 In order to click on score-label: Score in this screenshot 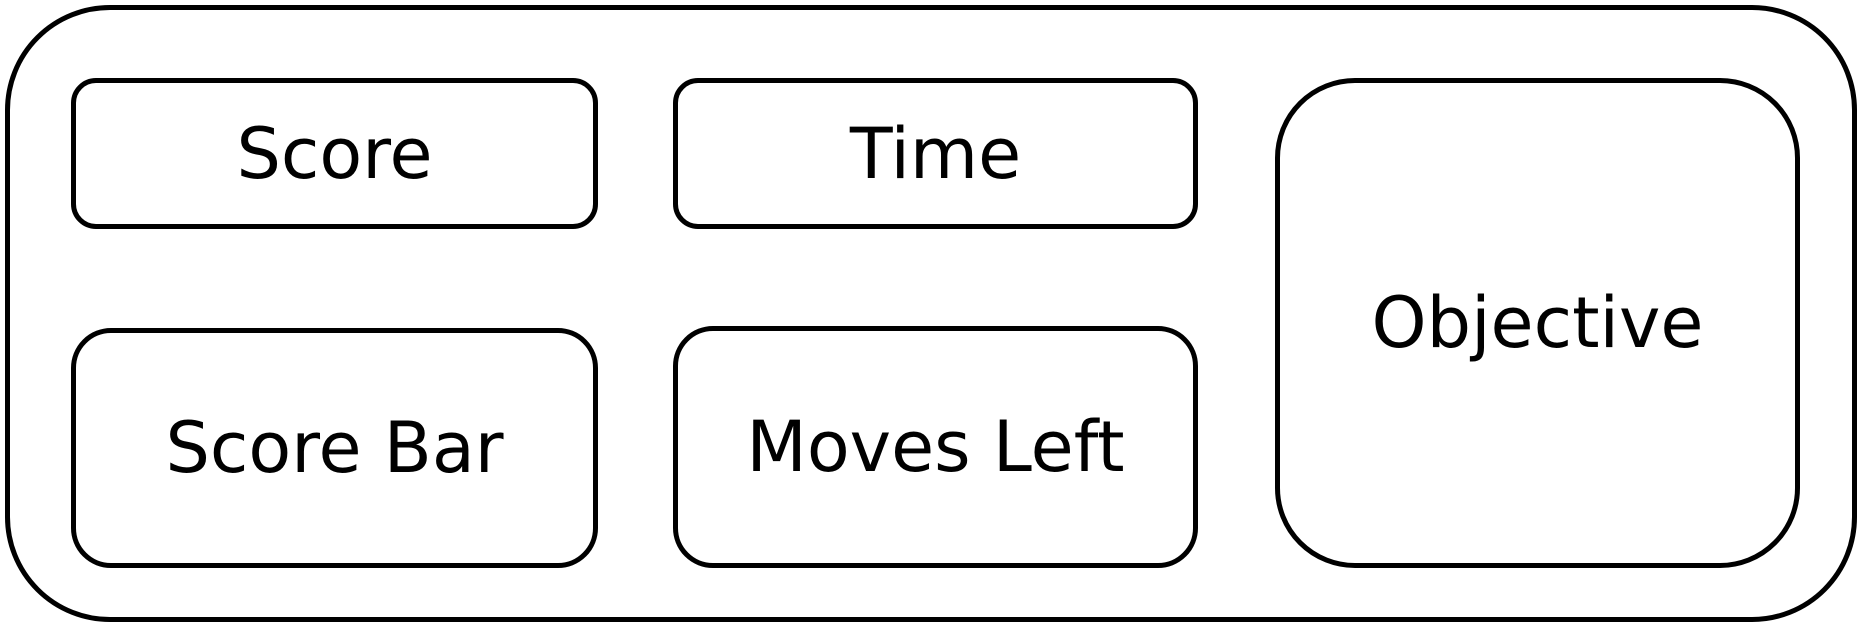, I will do `click(334, 153)`.